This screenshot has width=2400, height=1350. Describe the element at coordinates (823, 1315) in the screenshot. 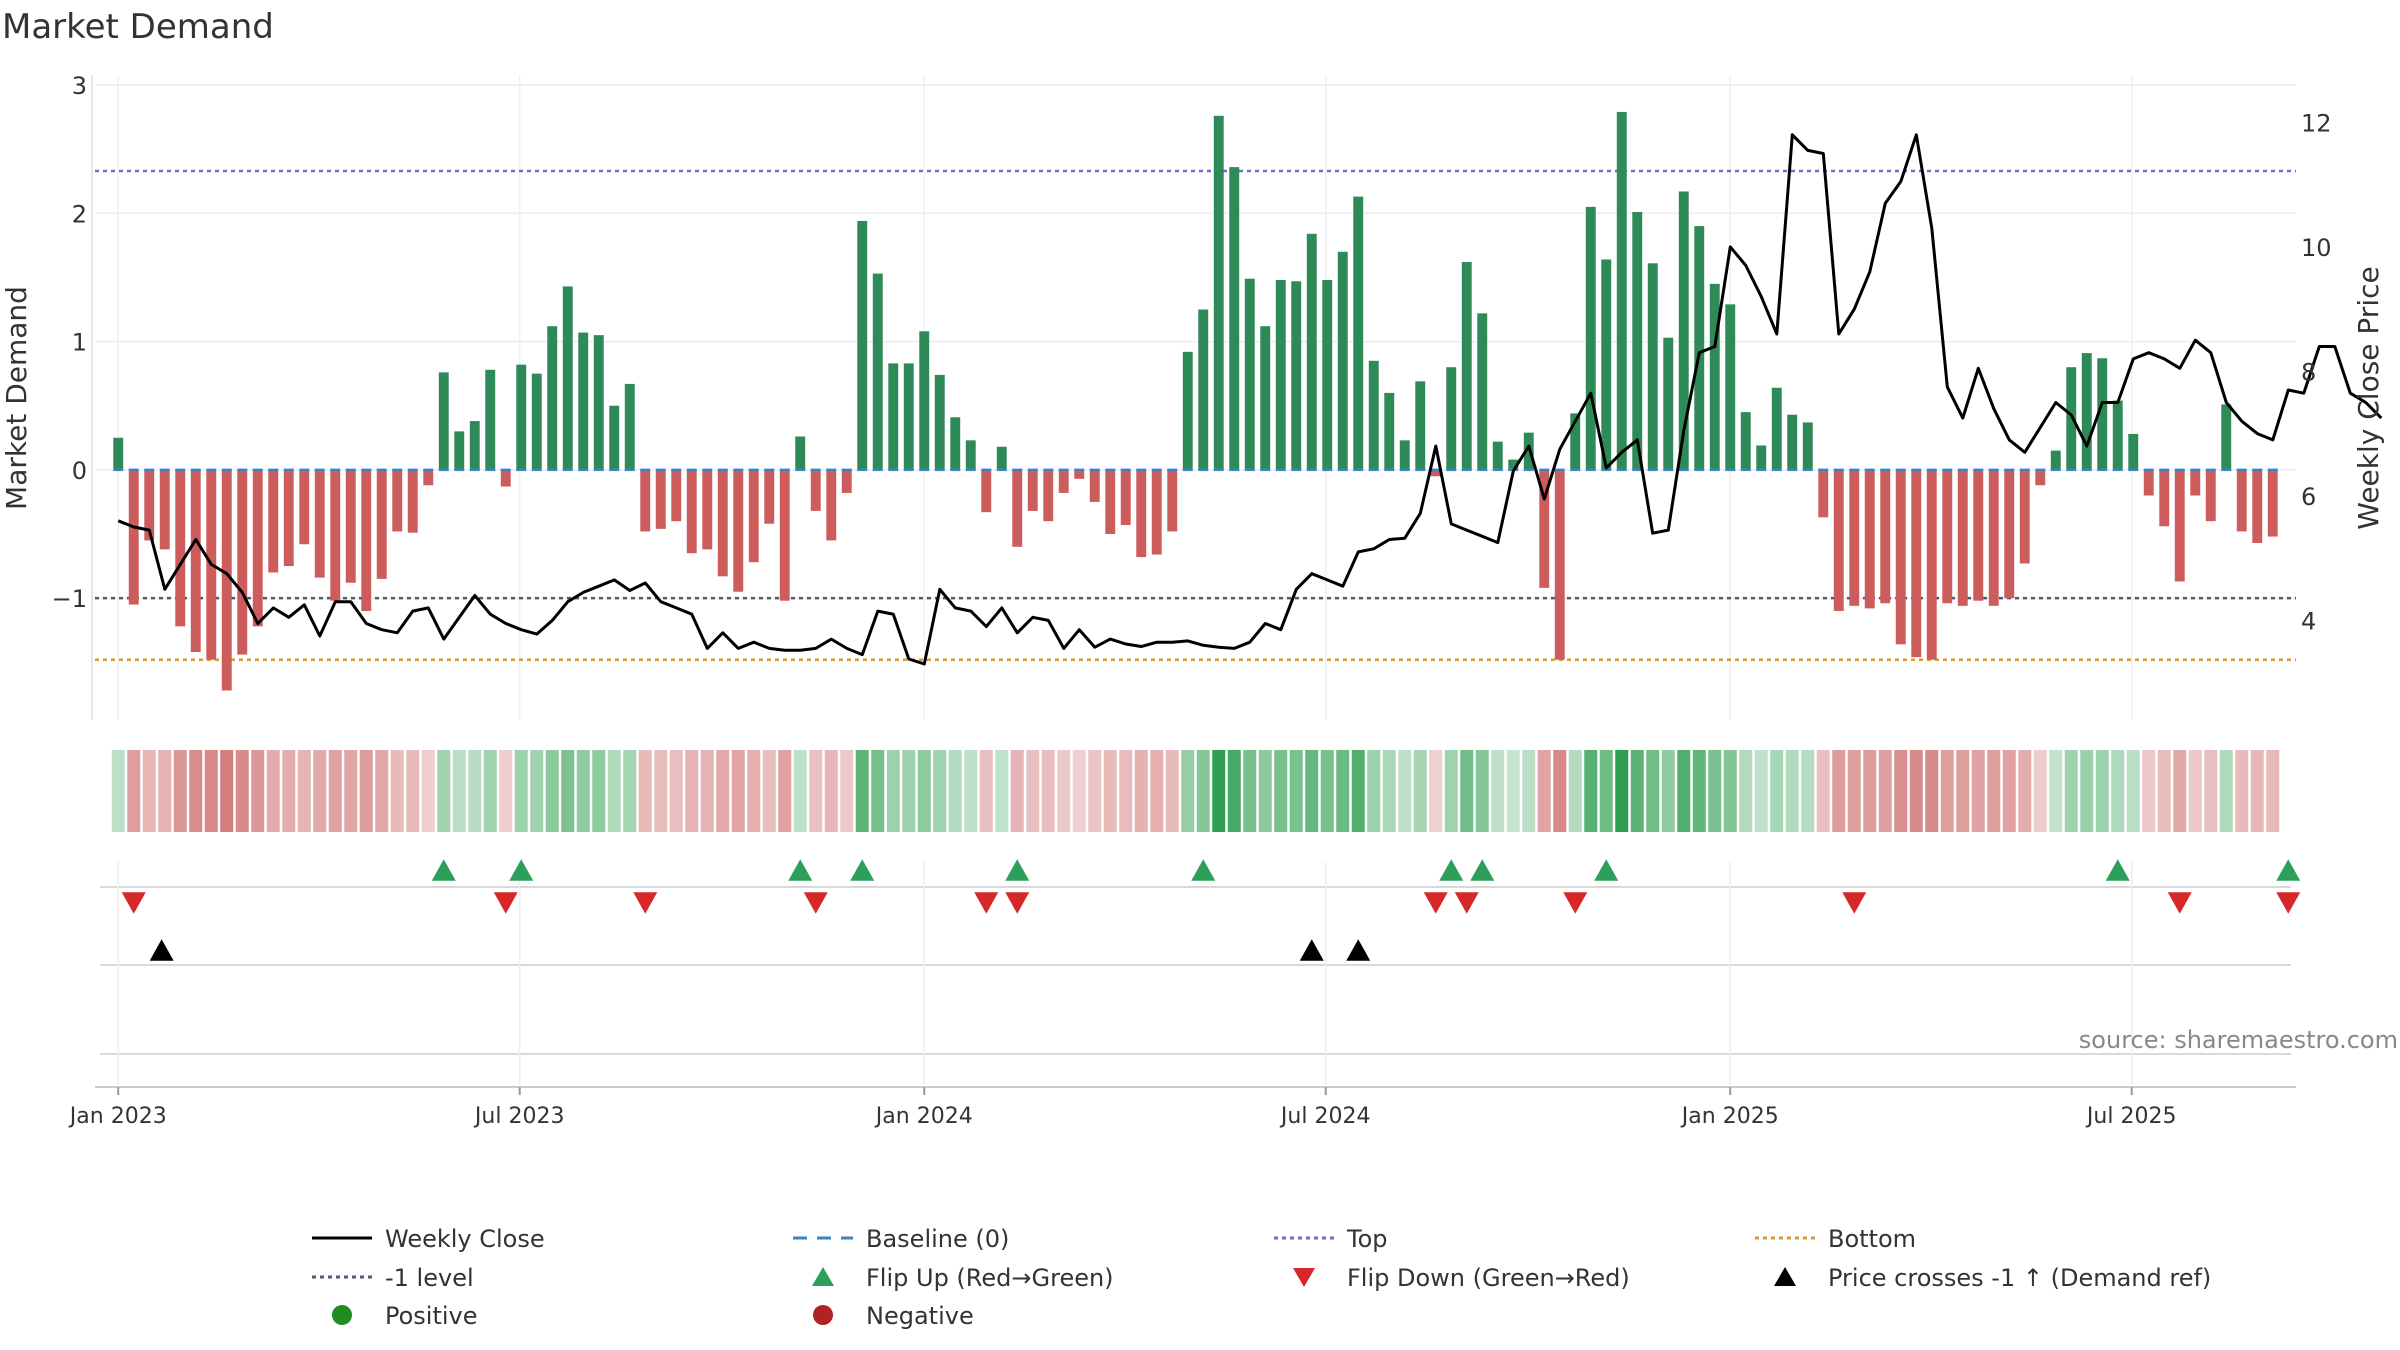

I see `legend-swatch` at that location.